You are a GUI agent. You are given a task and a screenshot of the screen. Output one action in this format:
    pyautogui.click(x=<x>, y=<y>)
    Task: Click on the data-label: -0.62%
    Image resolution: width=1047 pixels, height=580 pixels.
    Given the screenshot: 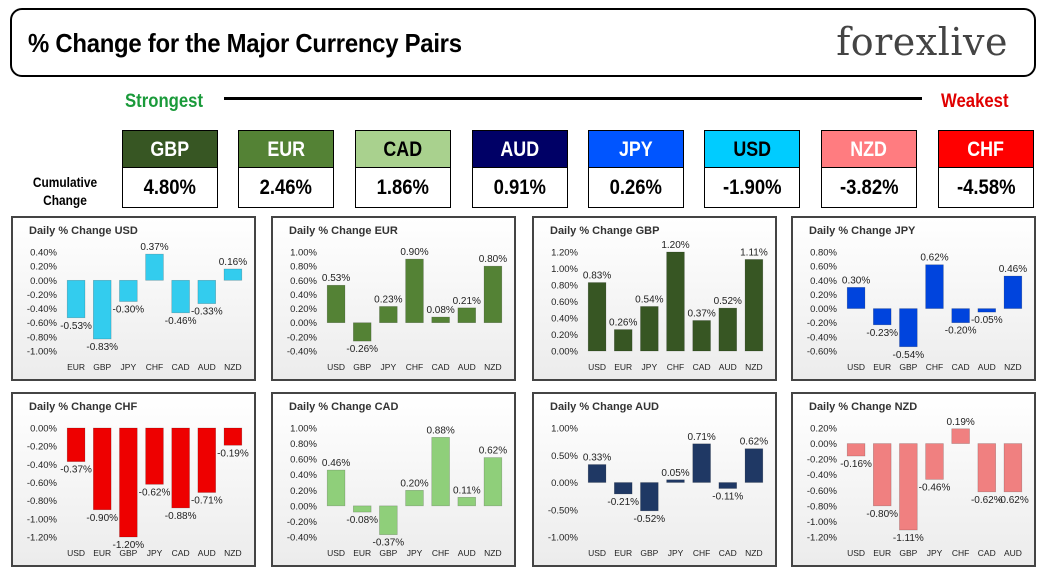 What is the action you would take?
    pyautogui.click(x=987, y=500)
    